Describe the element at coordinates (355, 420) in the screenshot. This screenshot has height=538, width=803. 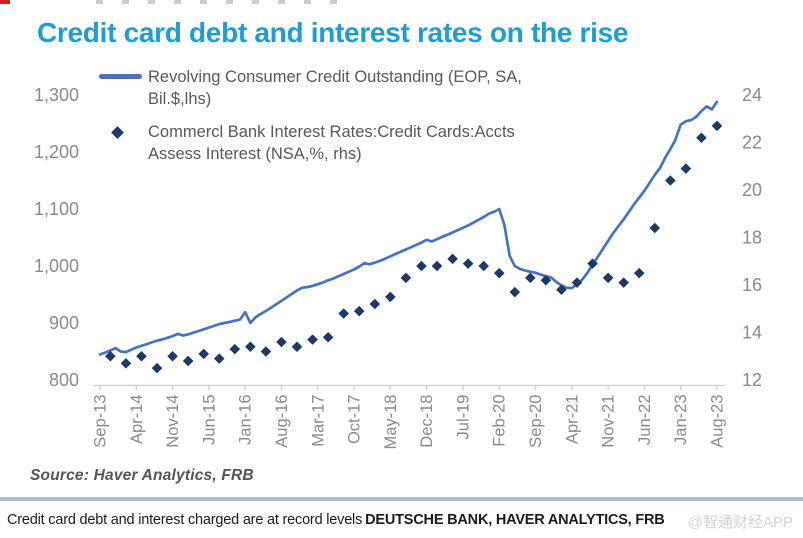
I see `svg-text: Oct-17` at that location.